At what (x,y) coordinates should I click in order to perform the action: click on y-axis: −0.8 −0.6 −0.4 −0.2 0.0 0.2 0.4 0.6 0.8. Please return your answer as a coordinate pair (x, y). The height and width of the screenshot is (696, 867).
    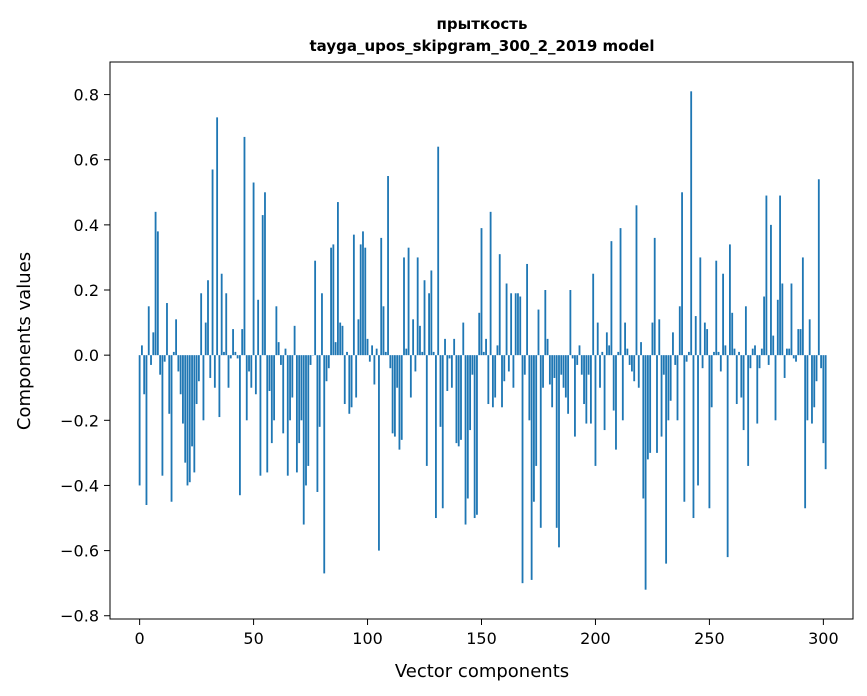
    Looking at the image, I should click on (85, 356).